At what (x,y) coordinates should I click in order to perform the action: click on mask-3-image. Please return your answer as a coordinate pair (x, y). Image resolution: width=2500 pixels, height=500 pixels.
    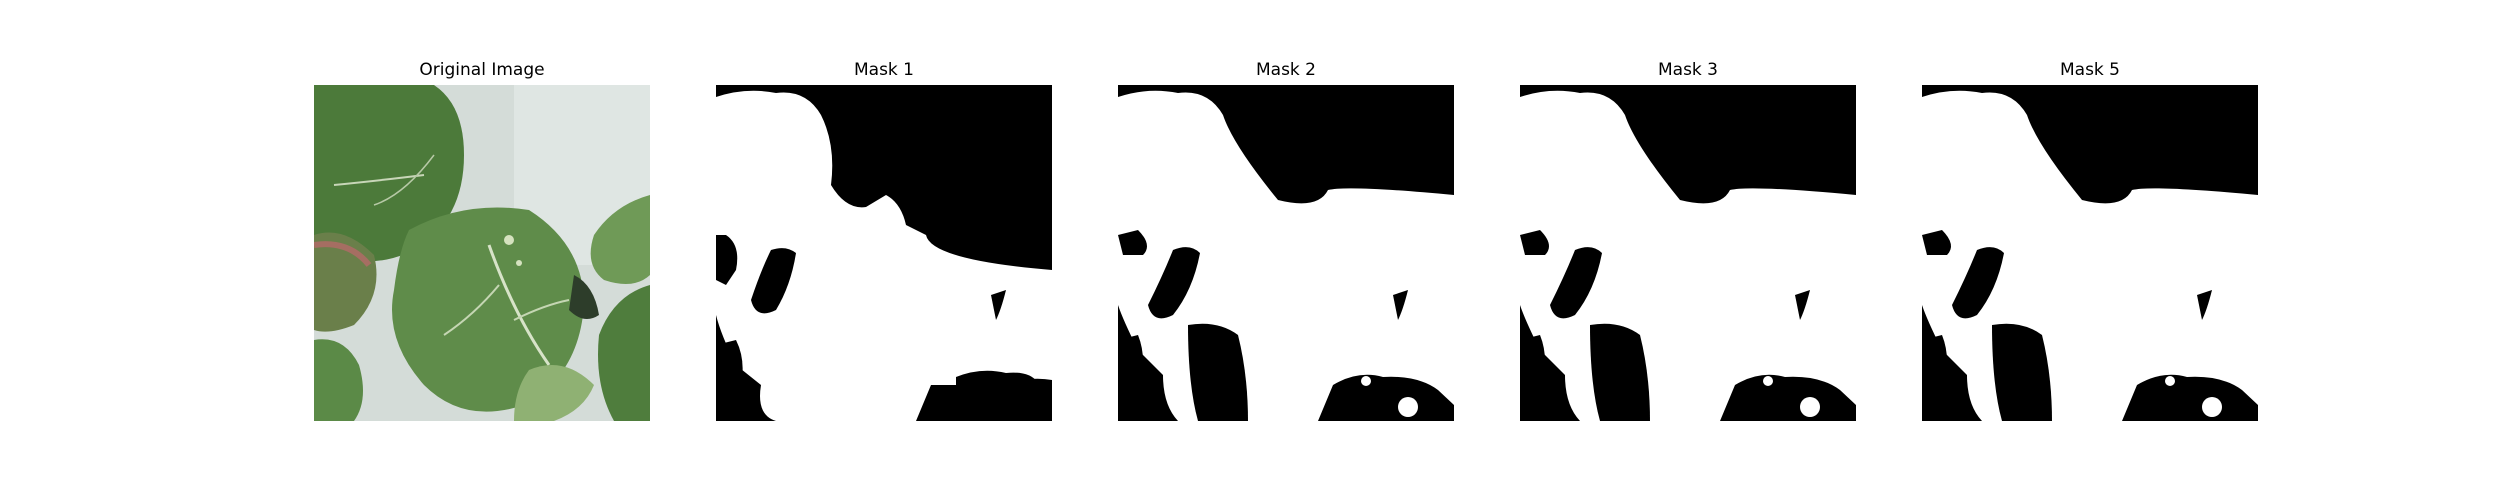
    Looking at the image, I should click on (1688, 253).